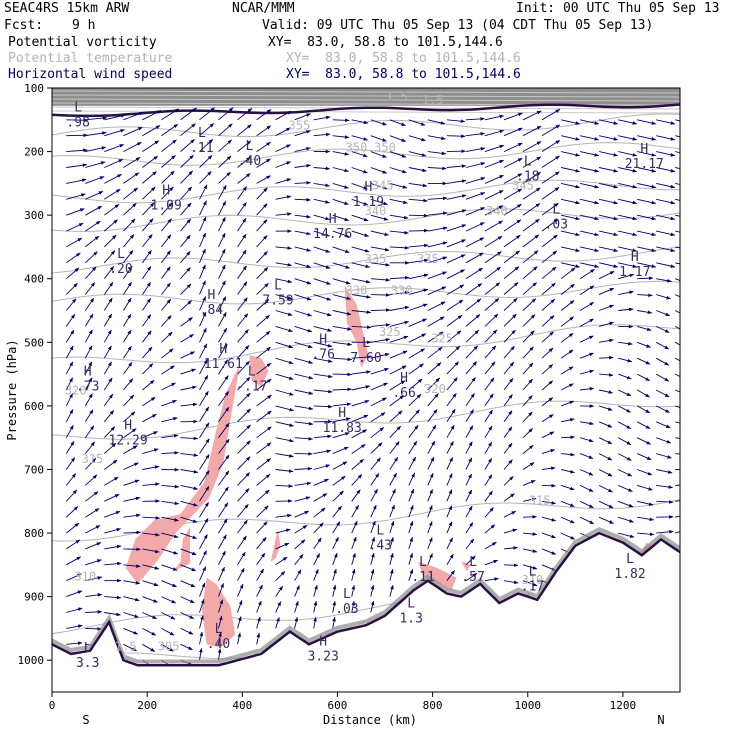 The image size is (740, 740). What do you see at coordinates (90, 58) in the screenshot?
I see `field-name-theta: Potential temperature` at bounding box center [90, 58].